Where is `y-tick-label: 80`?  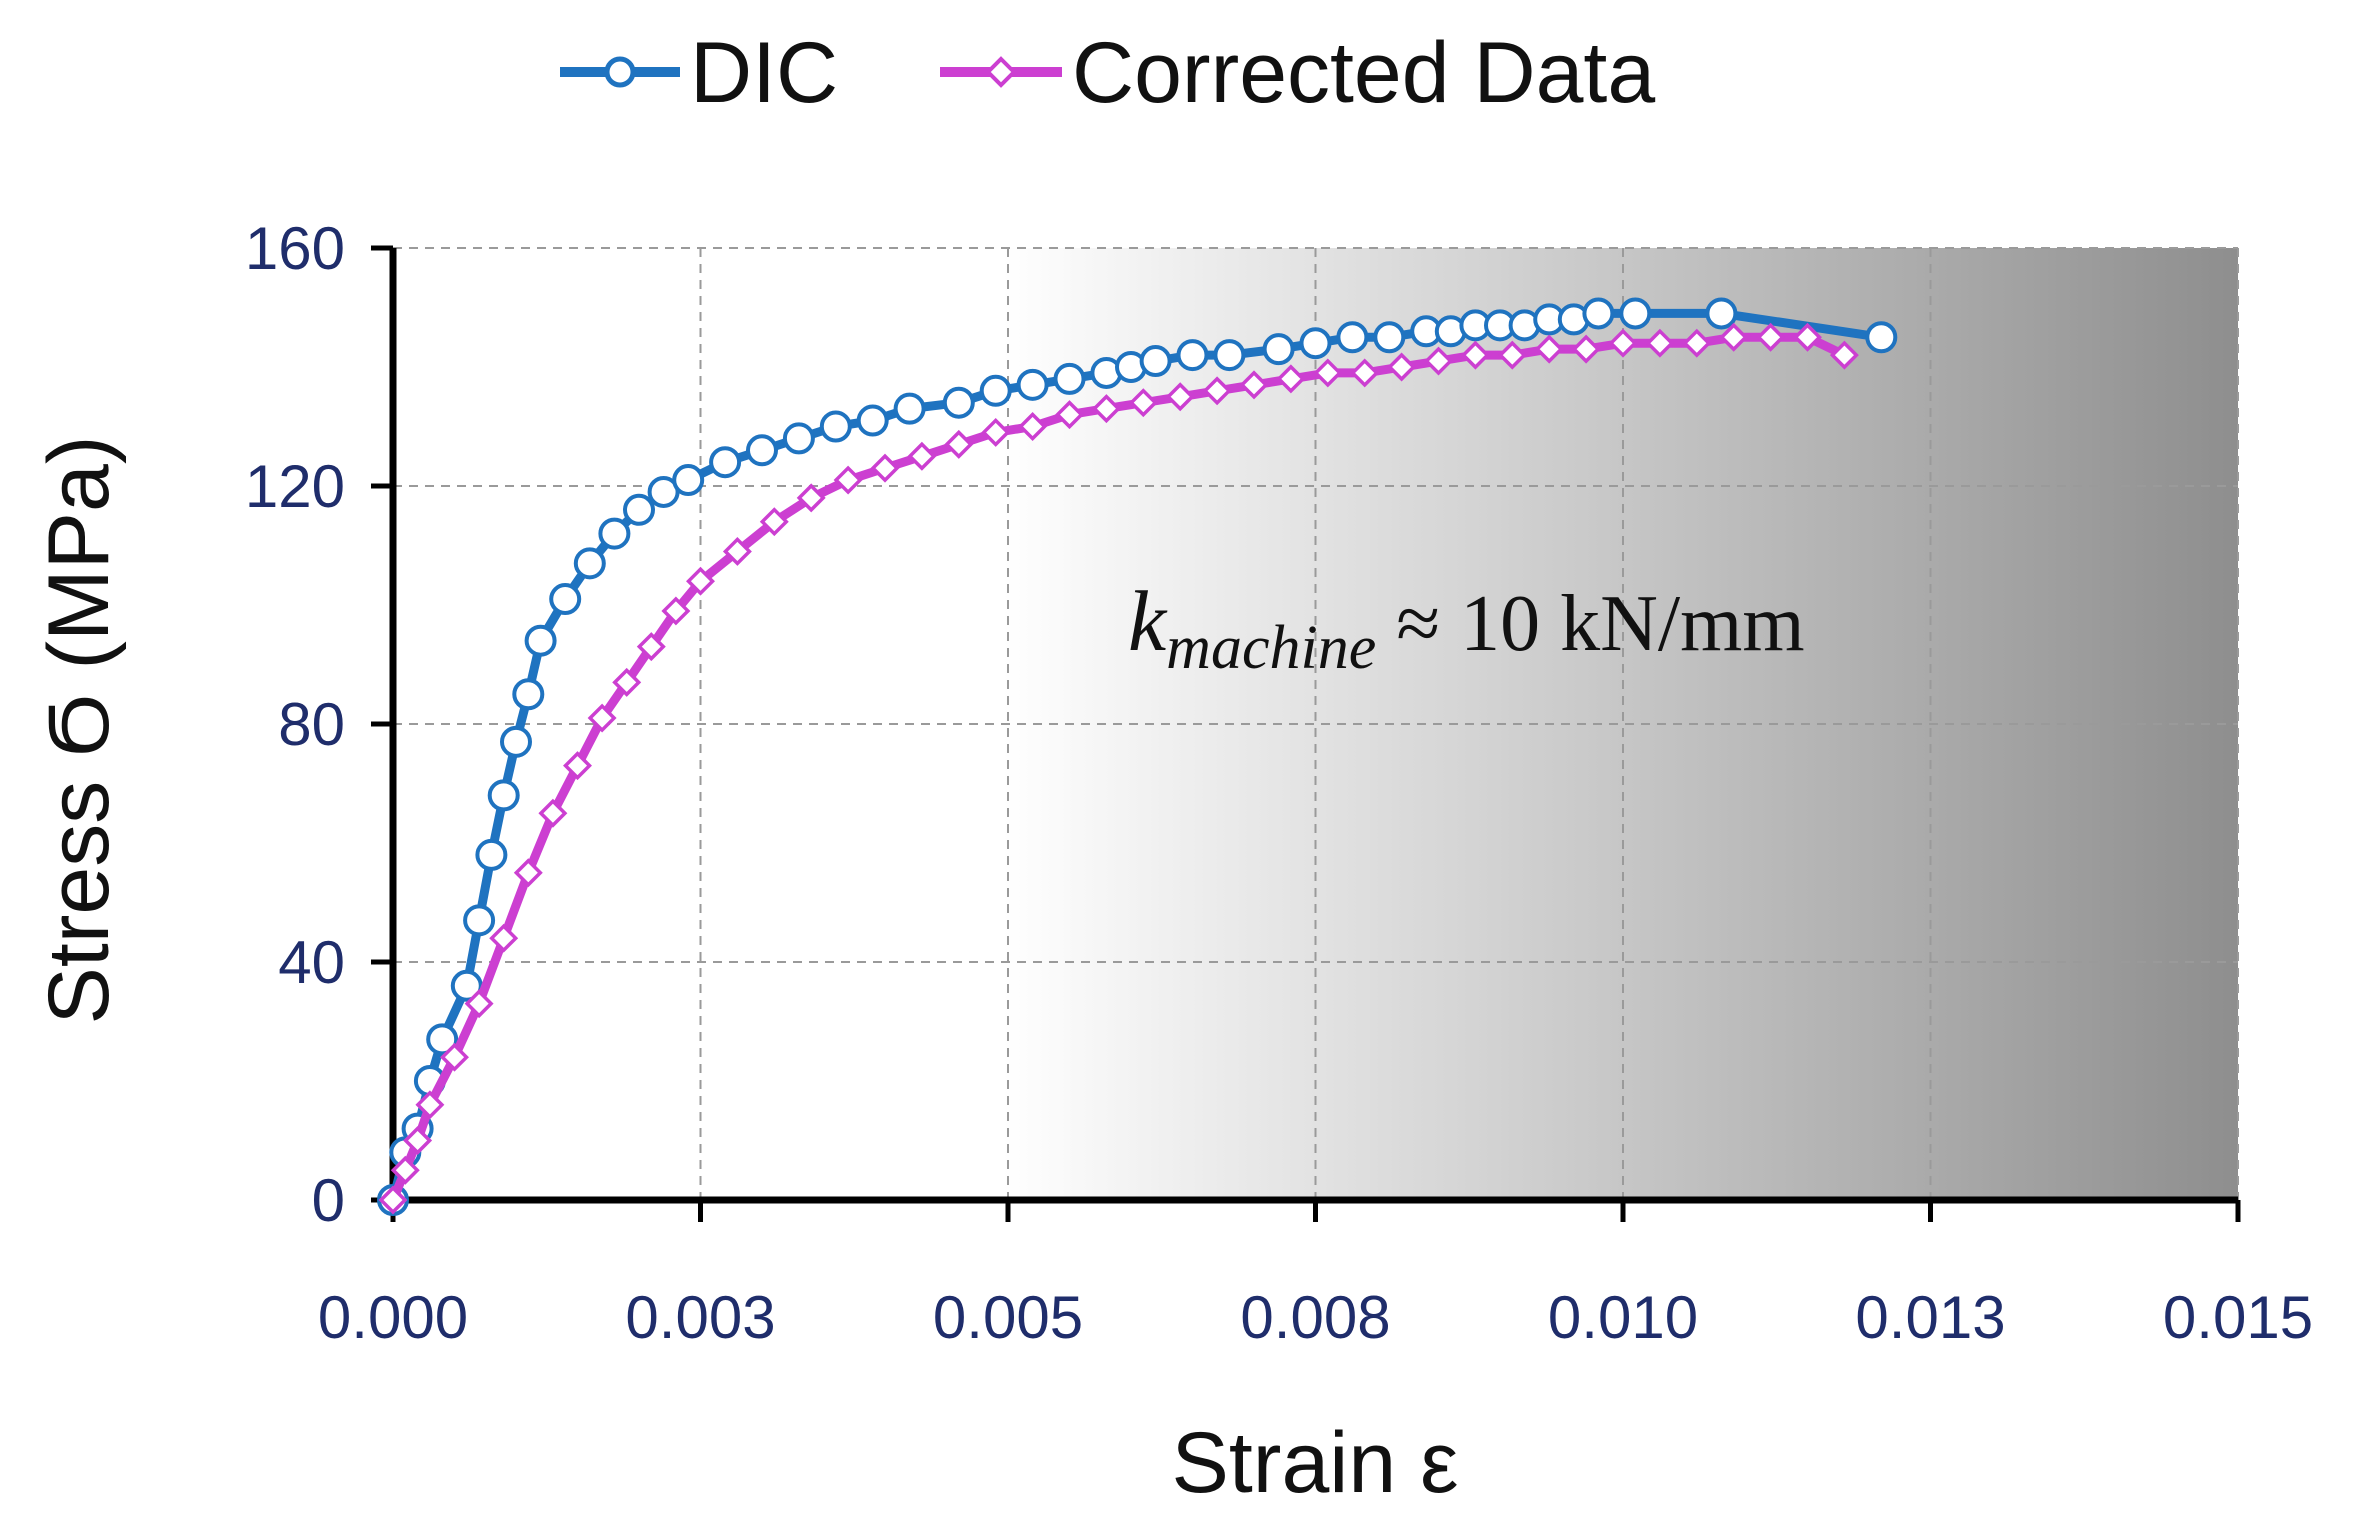 y-tick-label: 80 is located at coordinates (311, 724).